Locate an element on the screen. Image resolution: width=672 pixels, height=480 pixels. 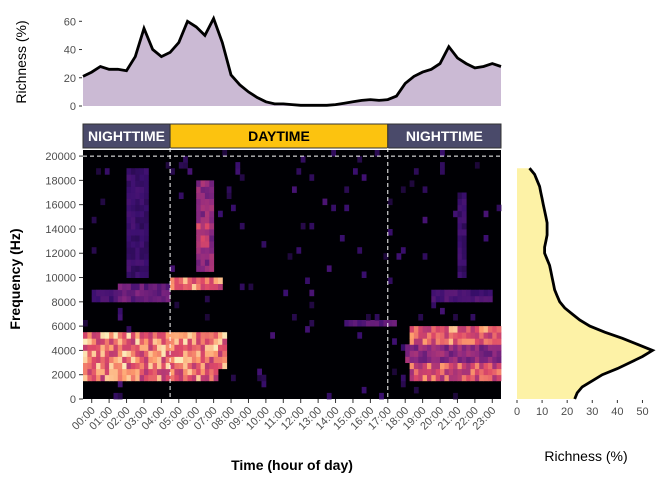
top-y-tick-label: 60 is located at coordinates (70, 22).